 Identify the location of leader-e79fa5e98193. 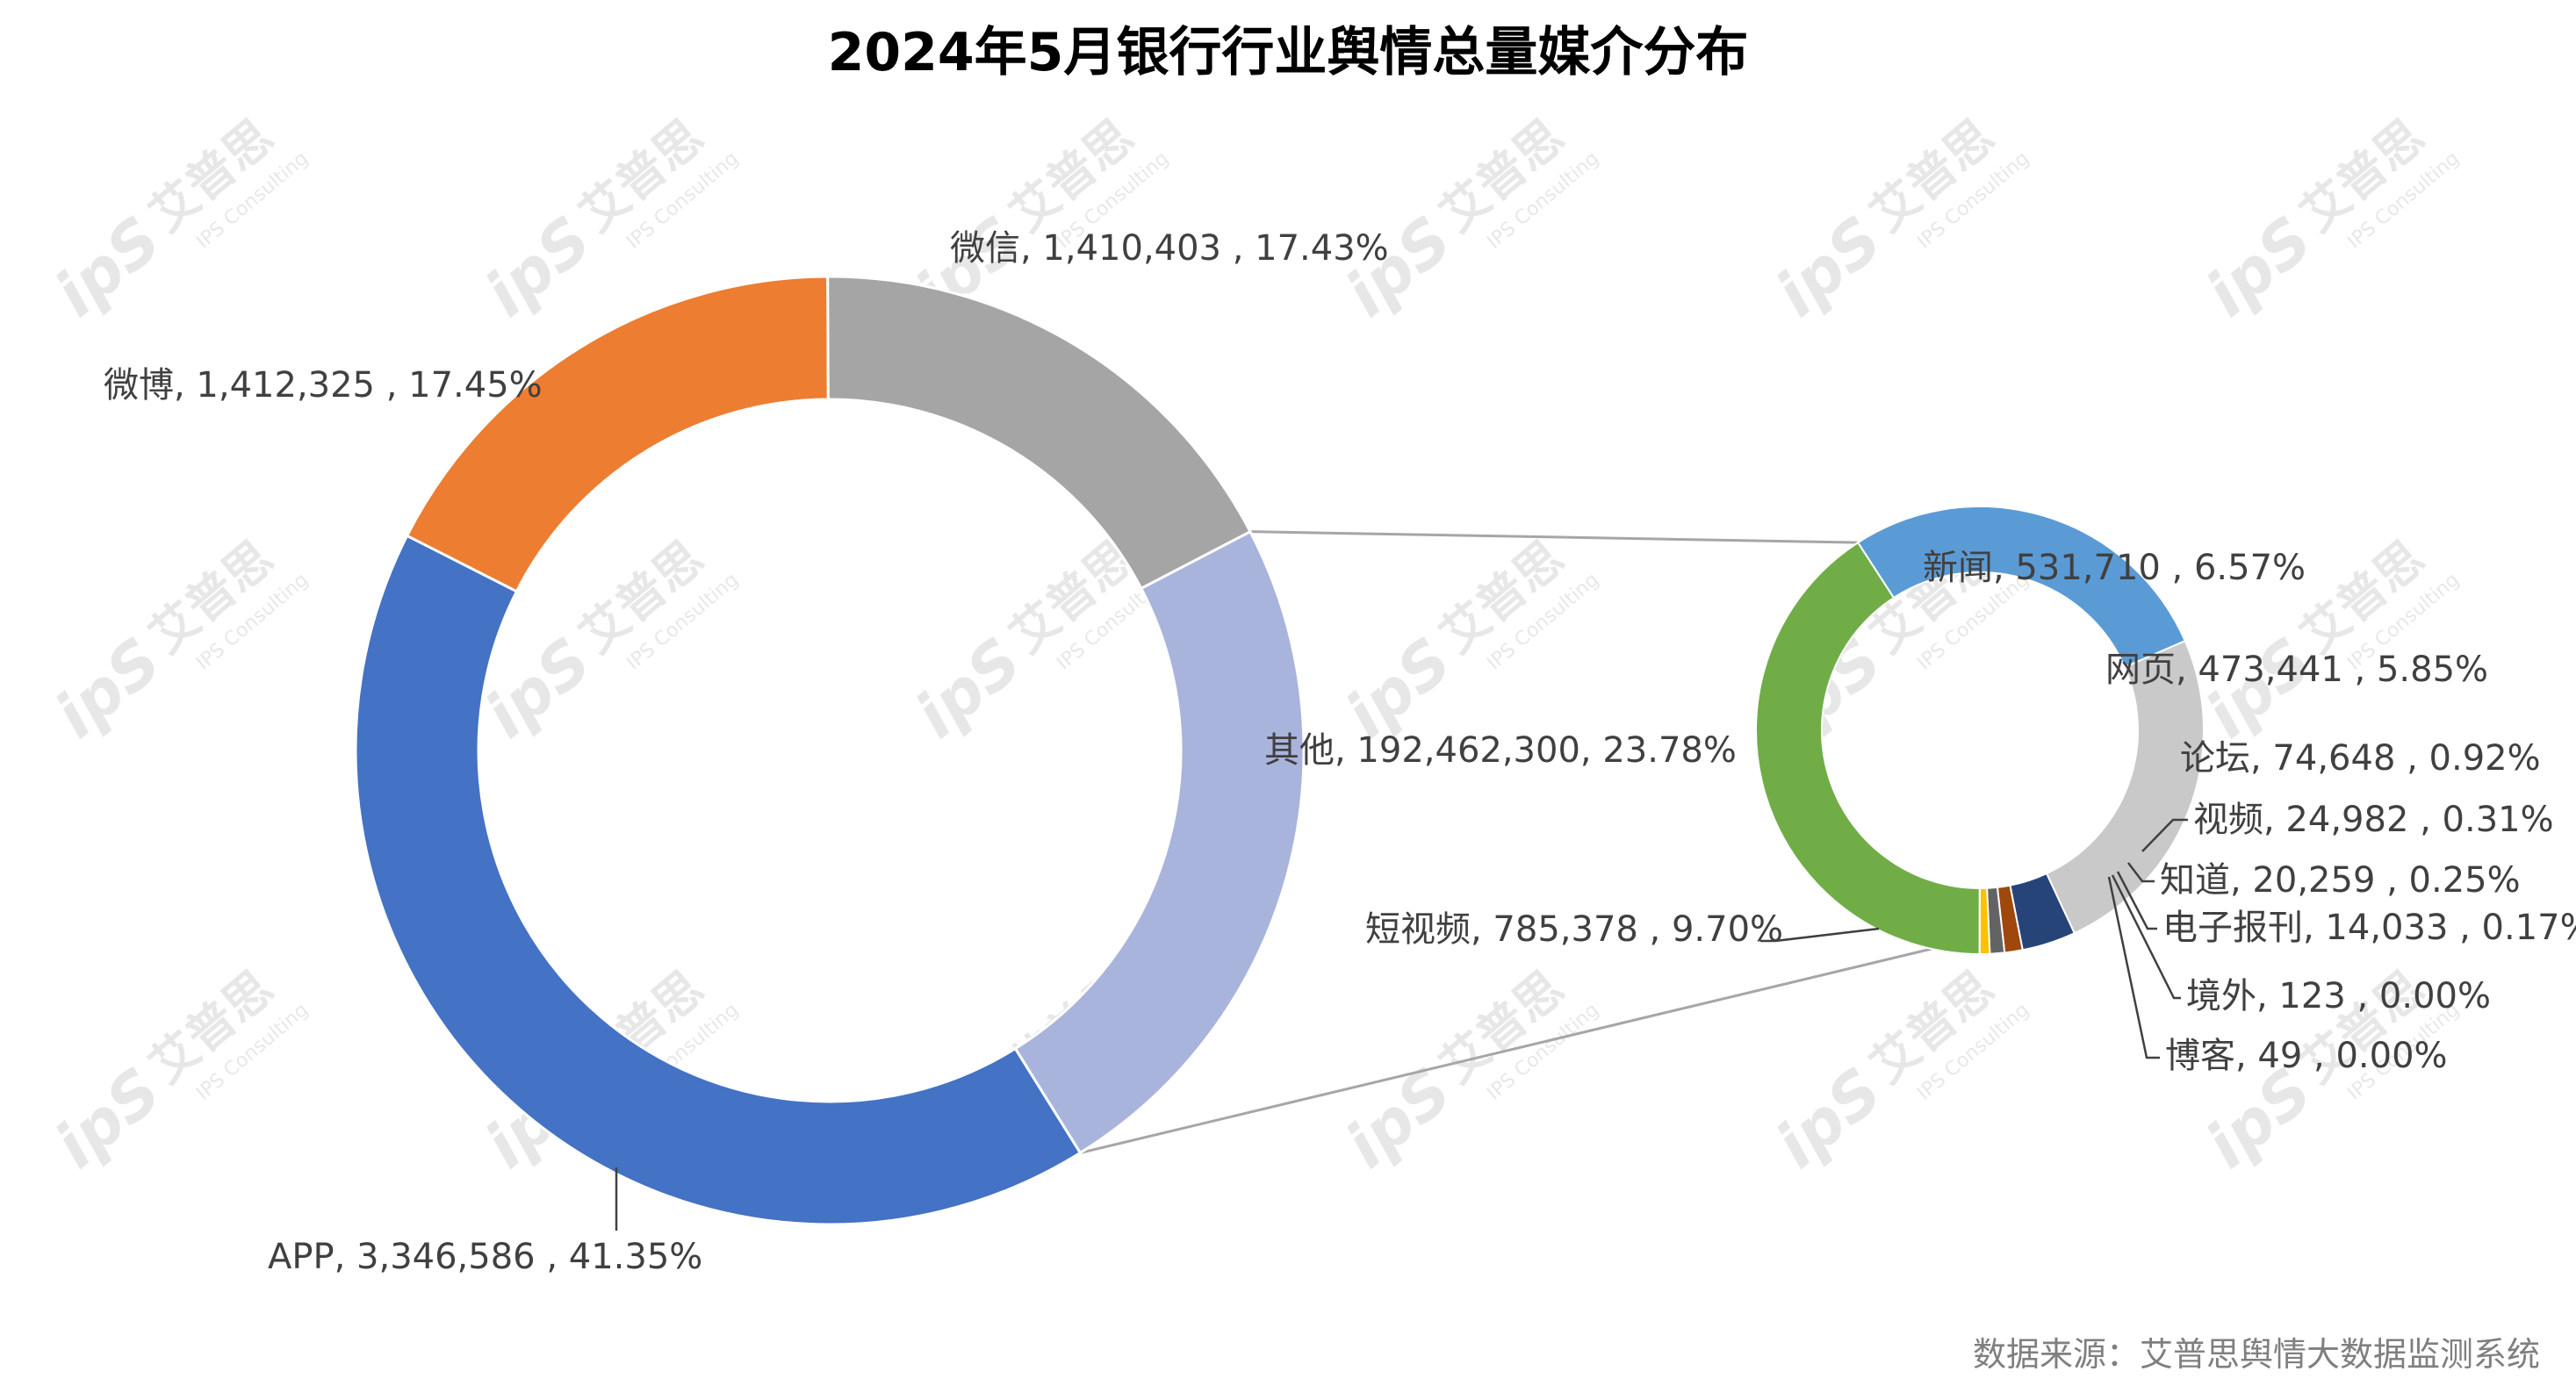
(2141, 873).